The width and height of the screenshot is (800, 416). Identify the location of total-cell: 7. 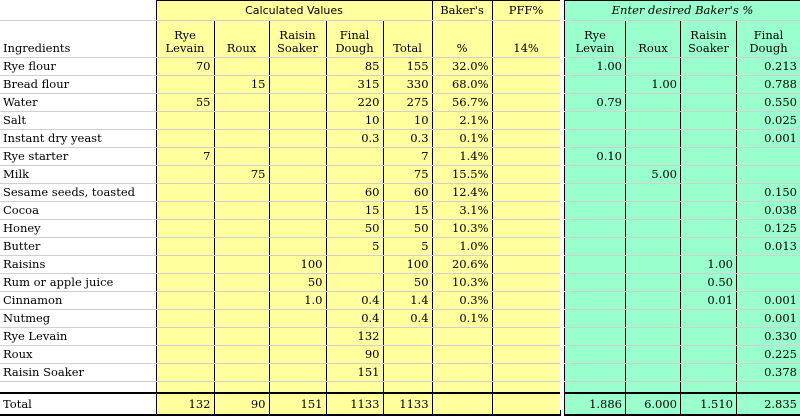
(407, 157).